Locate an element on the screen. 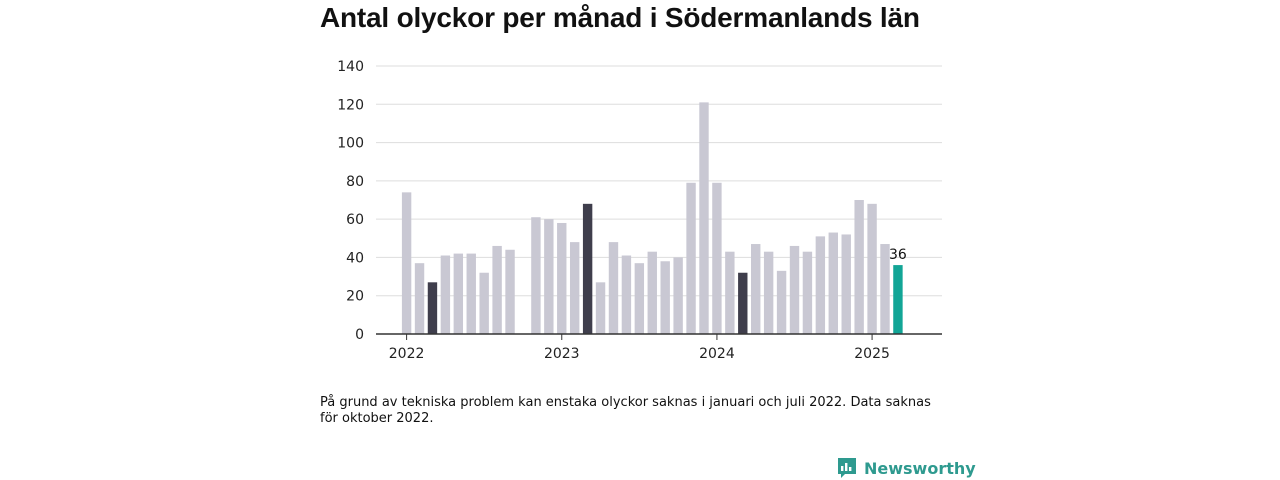 The height and width of the screenshot is (480, 1280). x-tick-label: 2024 is located at coordinates (717, 354).